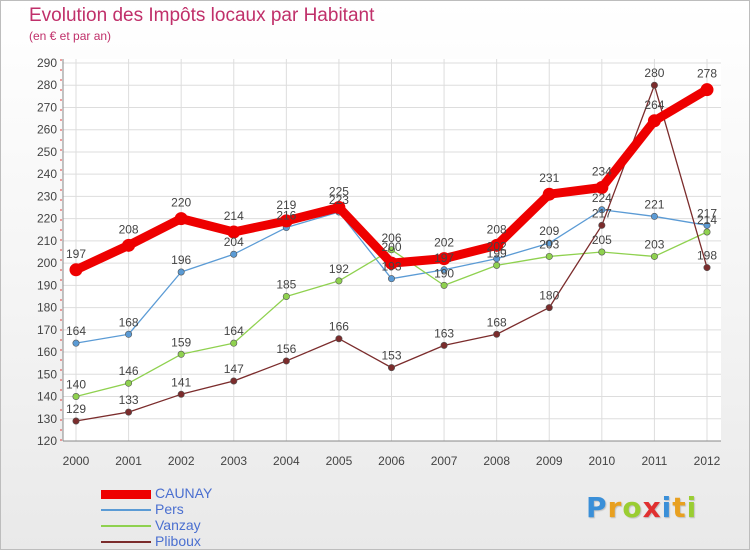 This screenshot has height=550, width=750. Describe the element at coordinates (602, 172) in the screenshot. I see `data-label-caunay: 234` at that location.